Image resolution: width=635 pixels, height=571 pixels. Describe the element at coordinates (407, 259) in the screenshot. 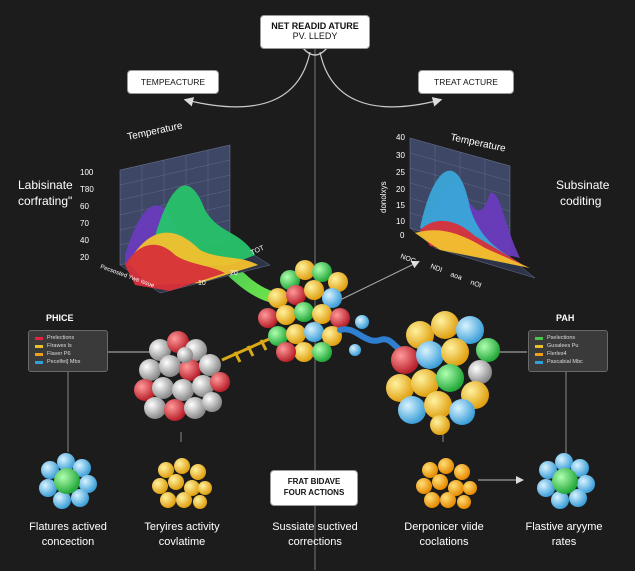

I see `right-xtick-0: NOC` at that location.